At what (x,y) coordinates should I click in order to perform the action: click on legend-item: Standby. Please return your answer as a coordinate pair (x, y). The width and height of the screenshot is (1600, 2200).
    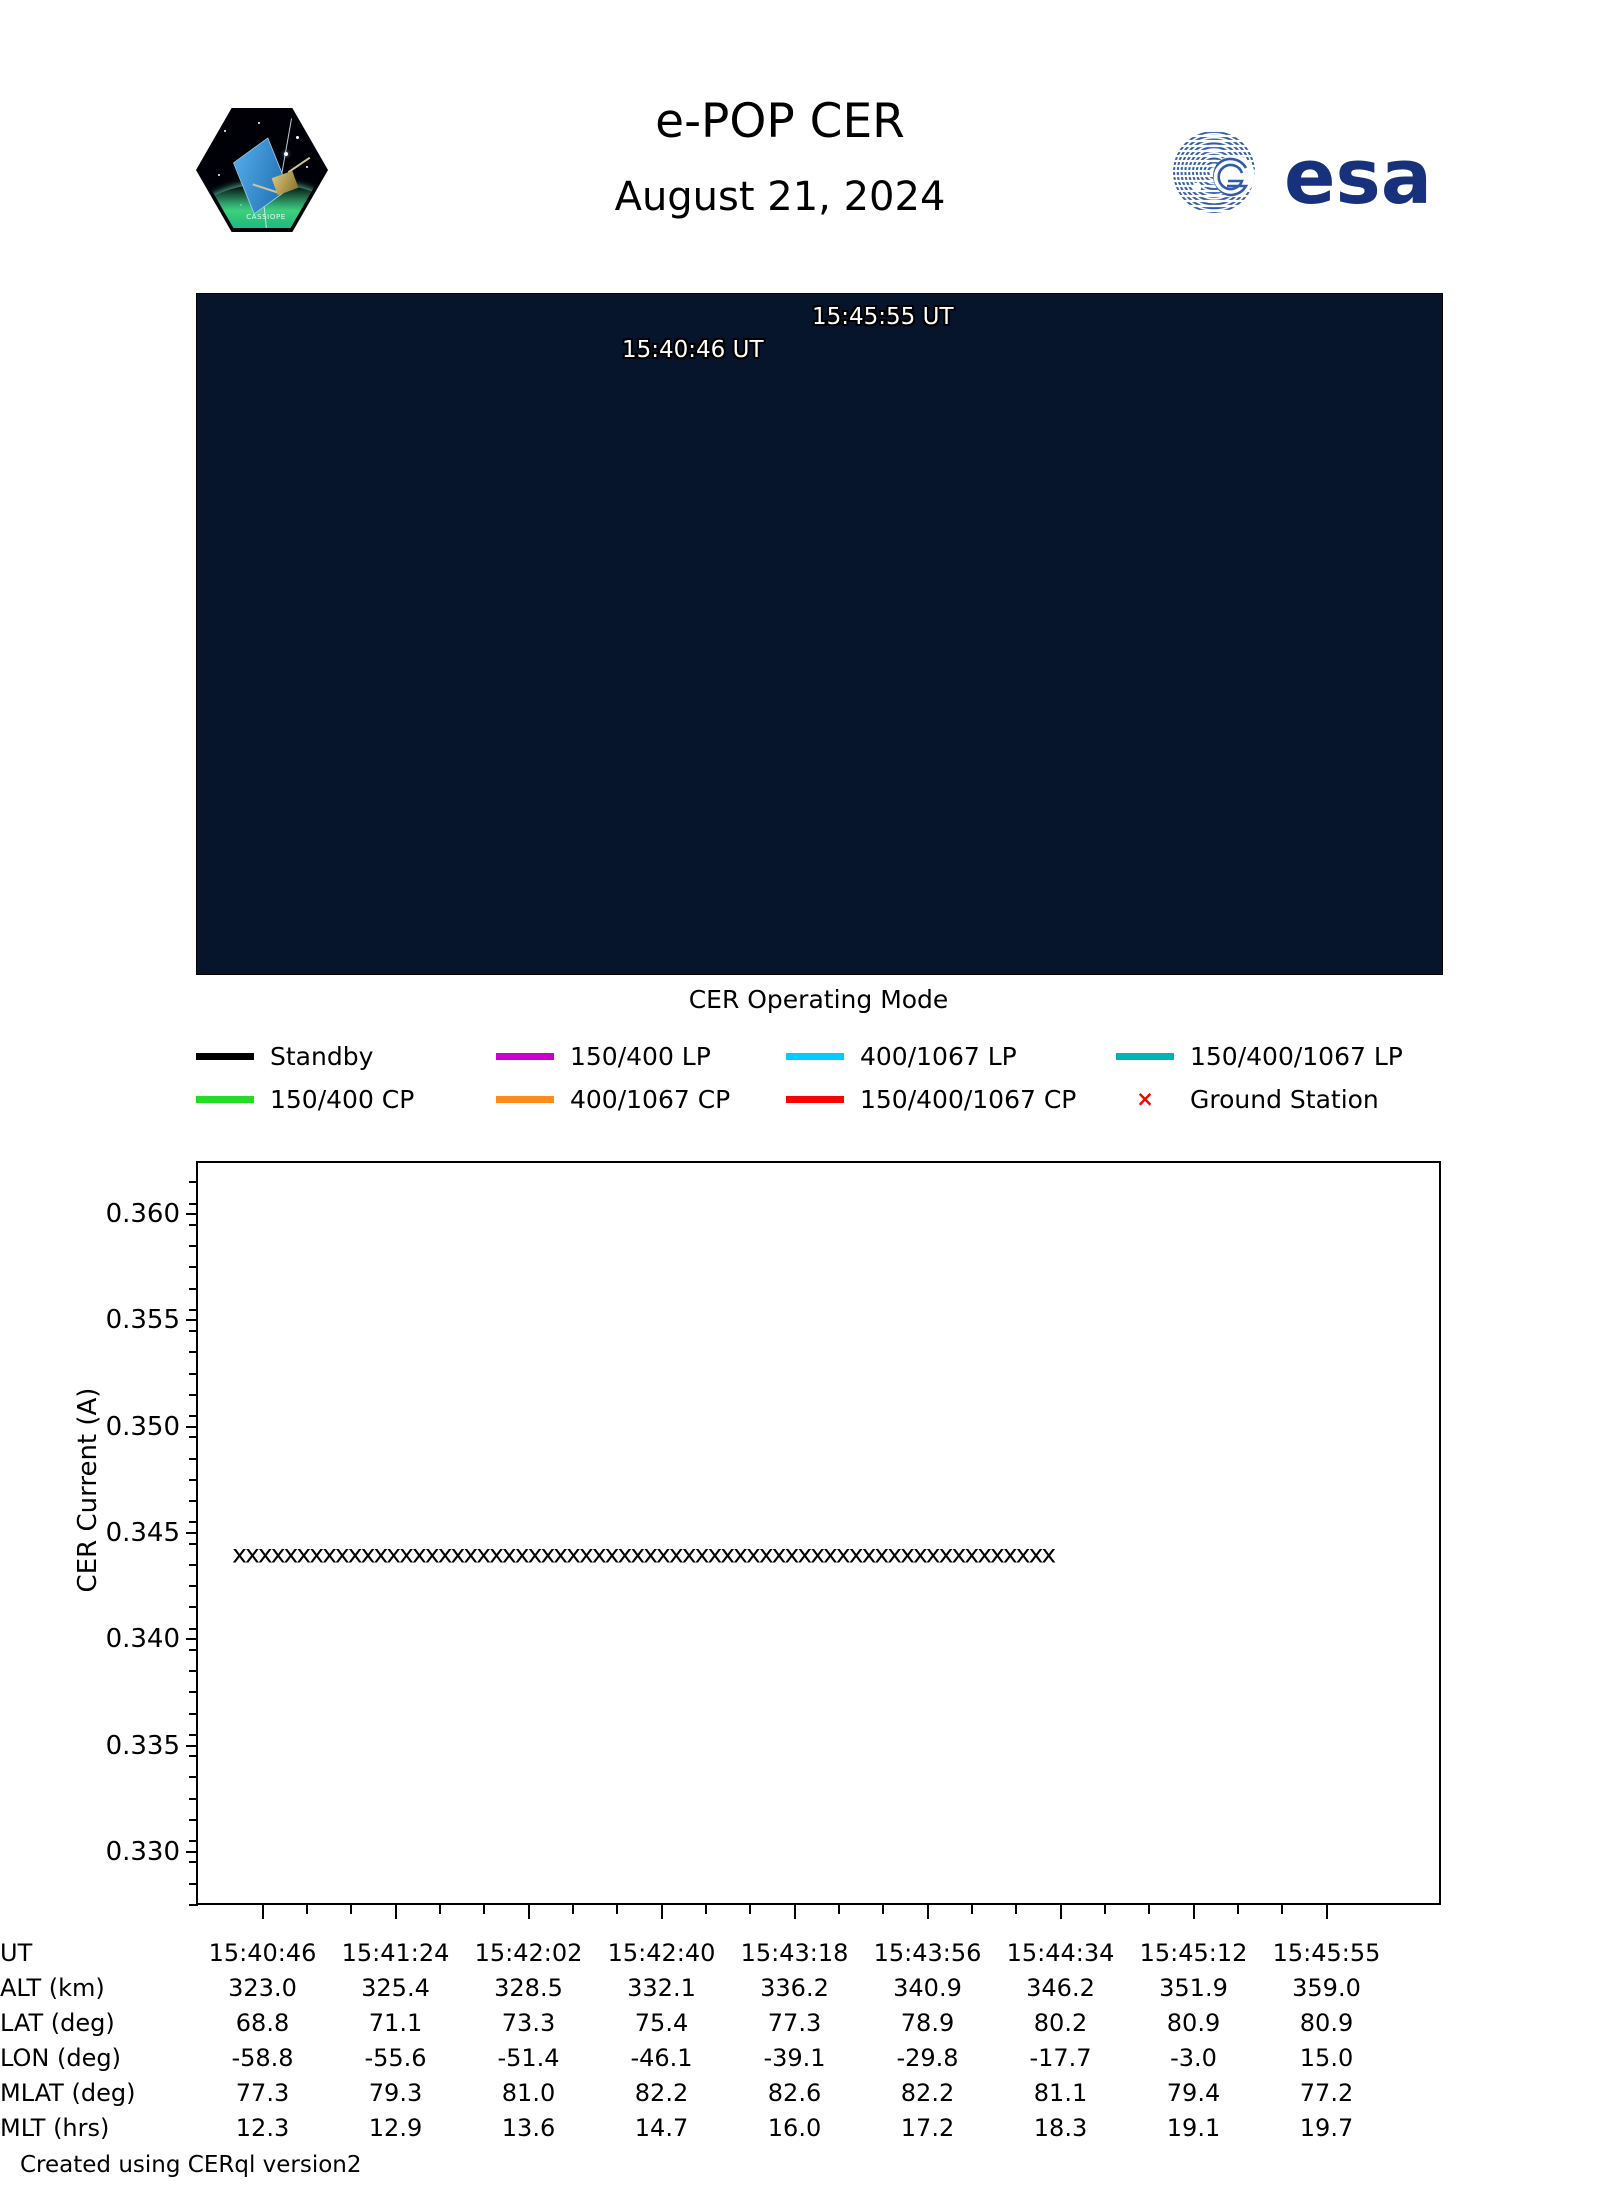
    Looking at the image, I should click on (346, 1056).